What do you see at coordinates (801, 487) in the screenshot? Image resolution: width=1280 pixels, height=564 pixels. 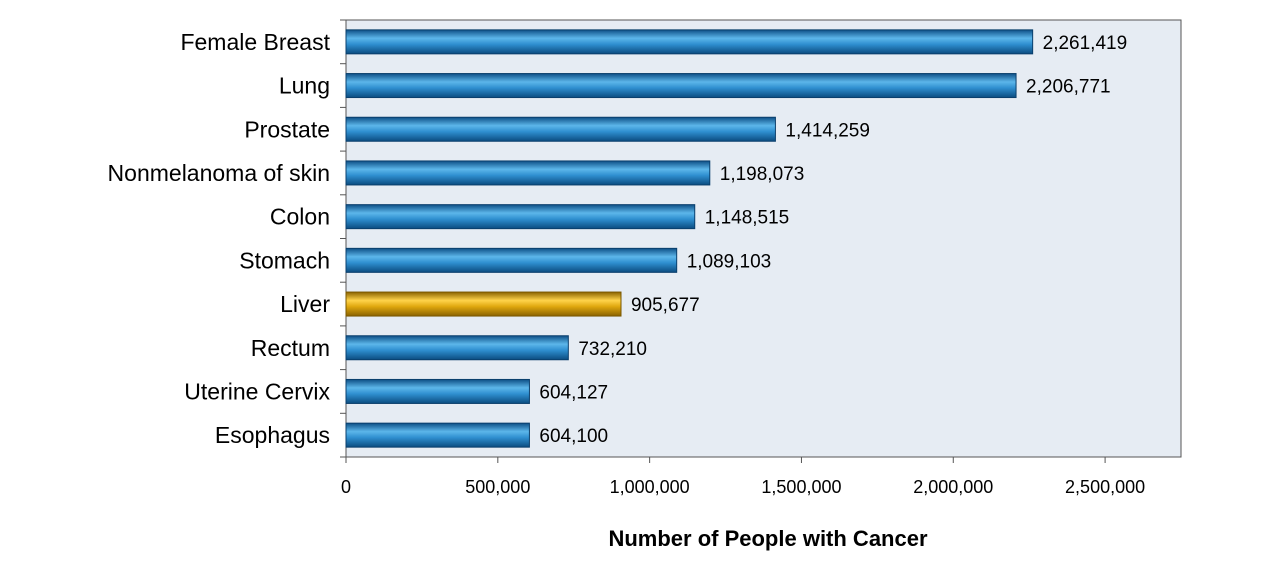 I see `x-tick-label: 1,500,000` at bounding box center [801, 487].